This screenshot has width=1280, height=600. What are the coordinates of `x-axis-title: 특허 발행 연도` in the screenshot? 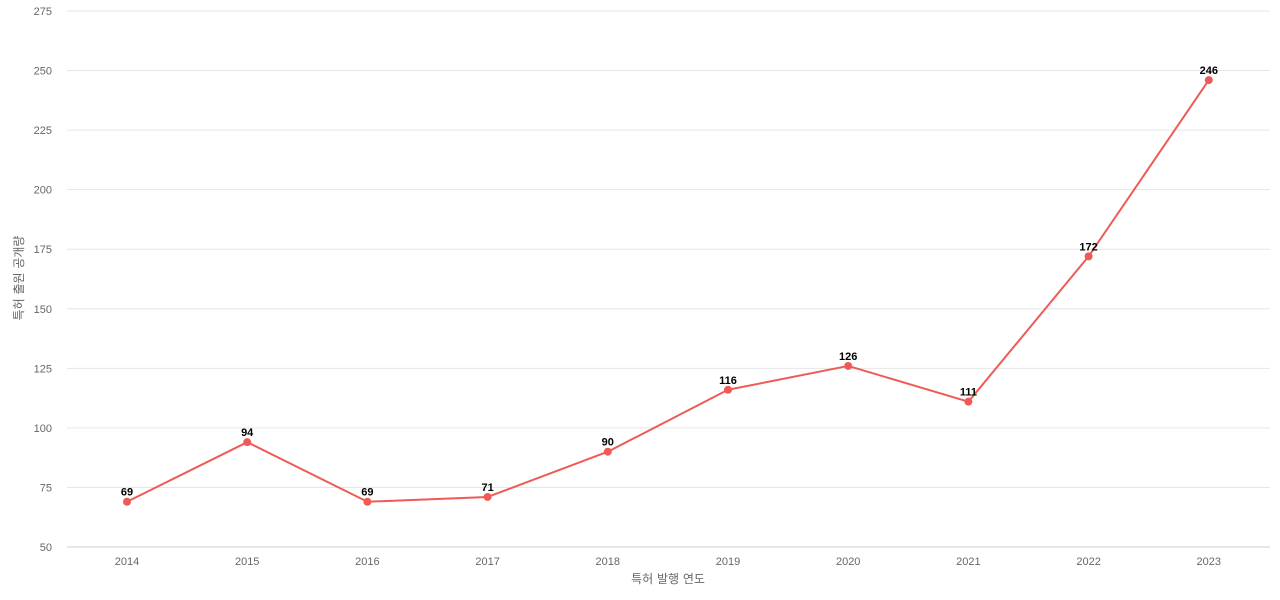 It's located at (668, 578).